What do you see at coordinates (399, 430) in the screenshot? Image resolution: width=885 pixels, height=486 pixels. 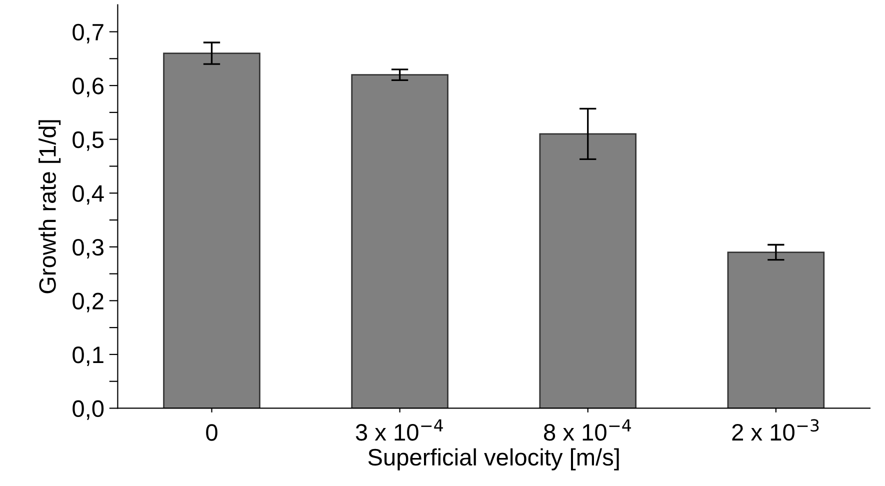 I see `x-tick-label: 3 x 10$^{−4}$` at bounding box center [399, 430].